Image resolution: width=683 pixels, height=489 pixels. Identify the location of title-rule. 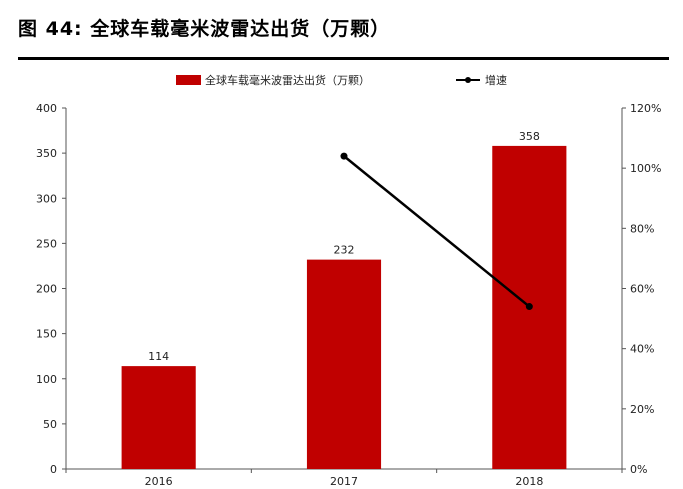
(343, 58).